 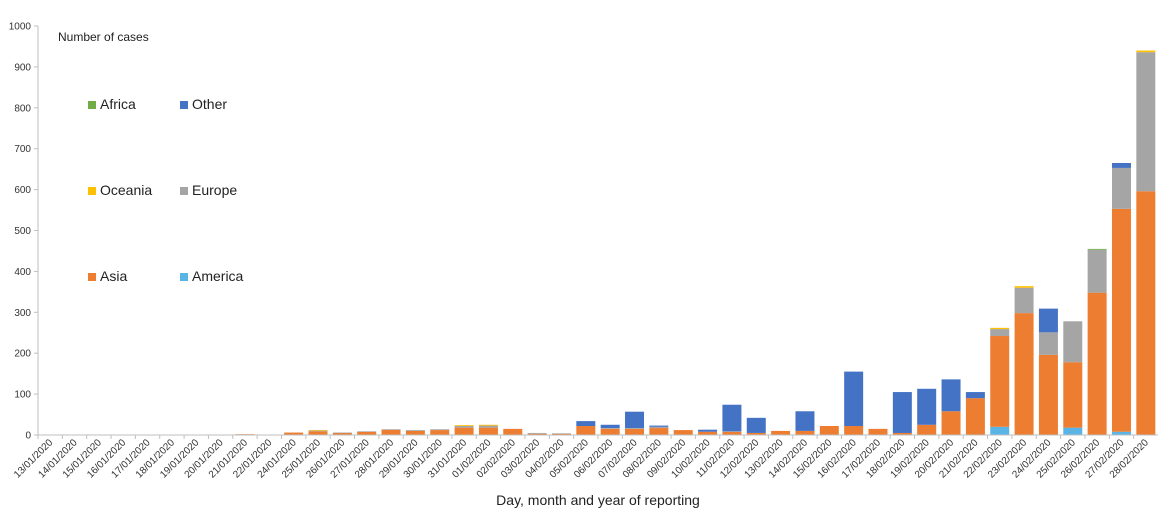 What do you see at coordinates (92, 277) in the screenshot?
I see `legend-swatch-asia` at bounding box center [92, 277].